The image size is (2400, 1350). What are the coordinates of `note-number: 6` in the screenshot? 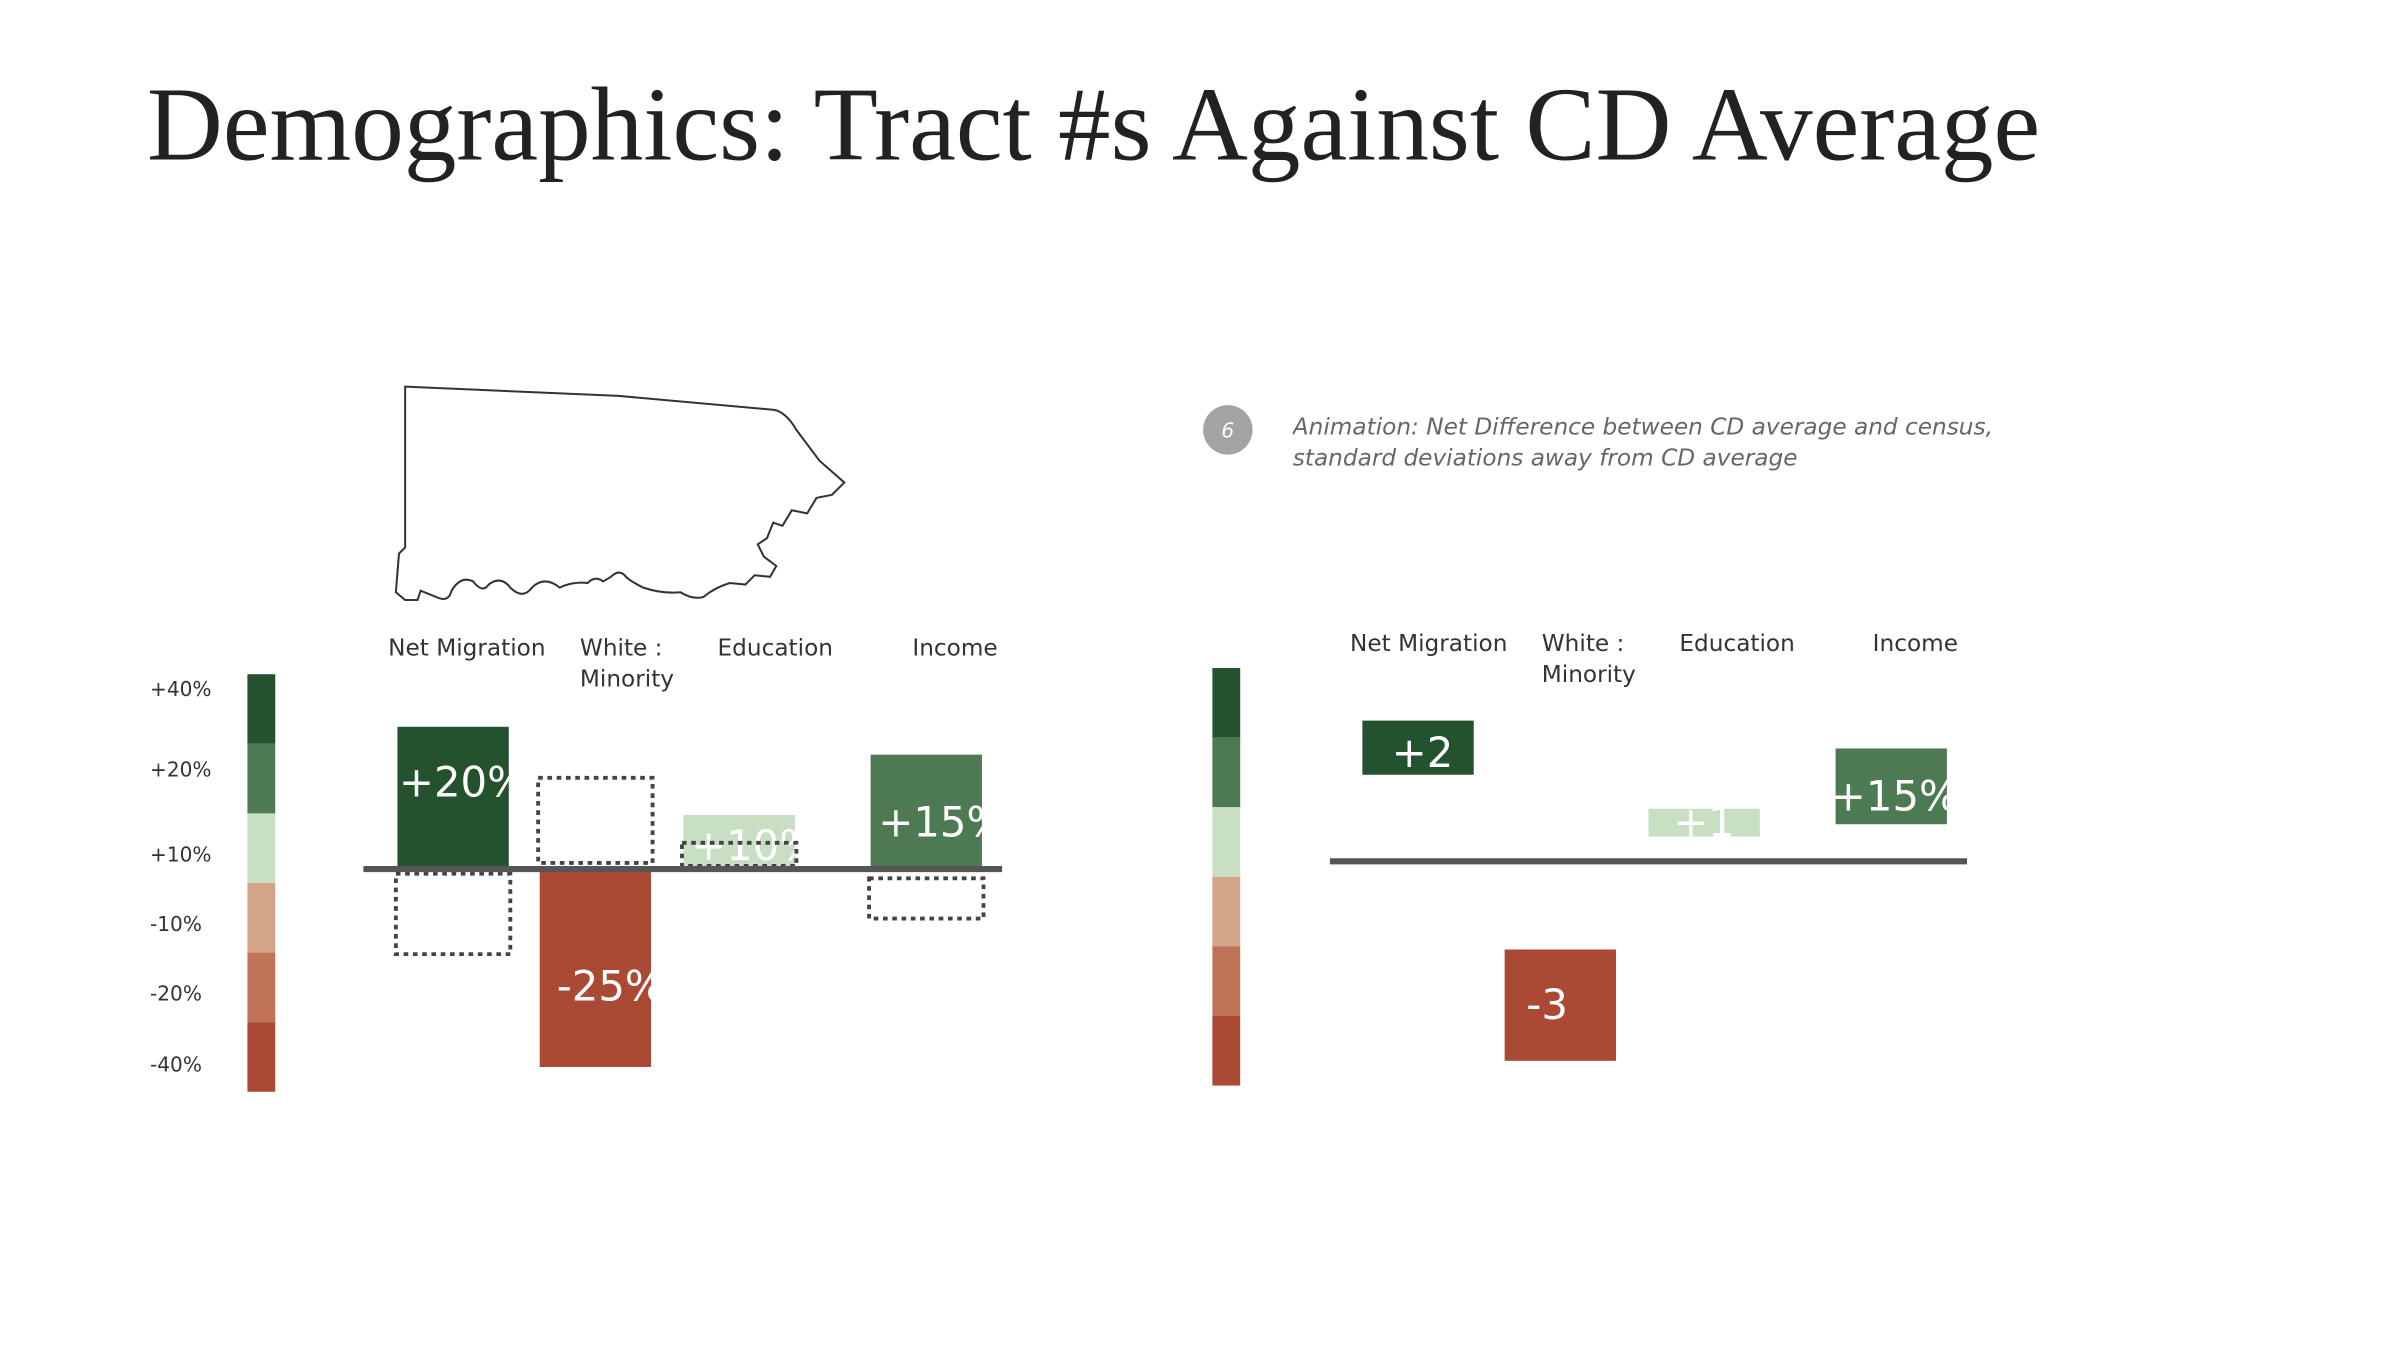 It's located at (1227, 431).